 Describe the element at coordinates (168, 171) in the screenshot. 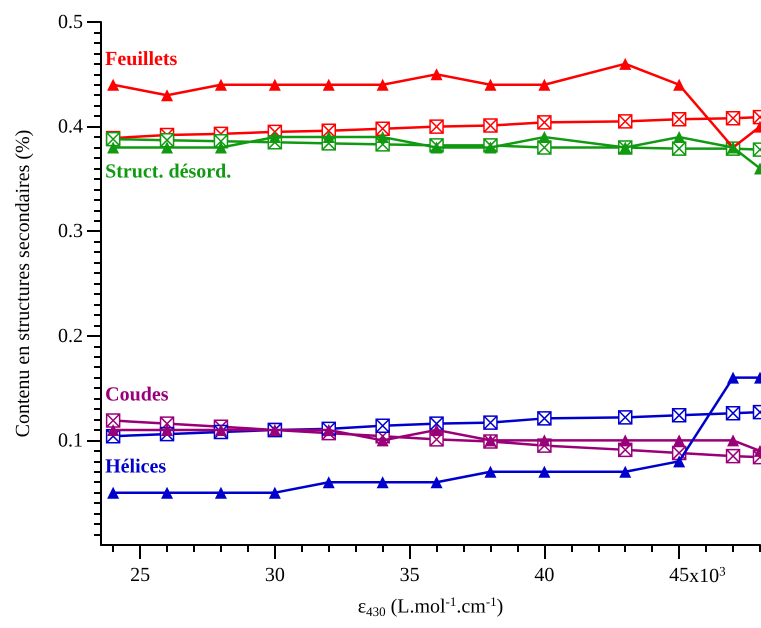

I see `annotation: Struct. désord.` at that location.